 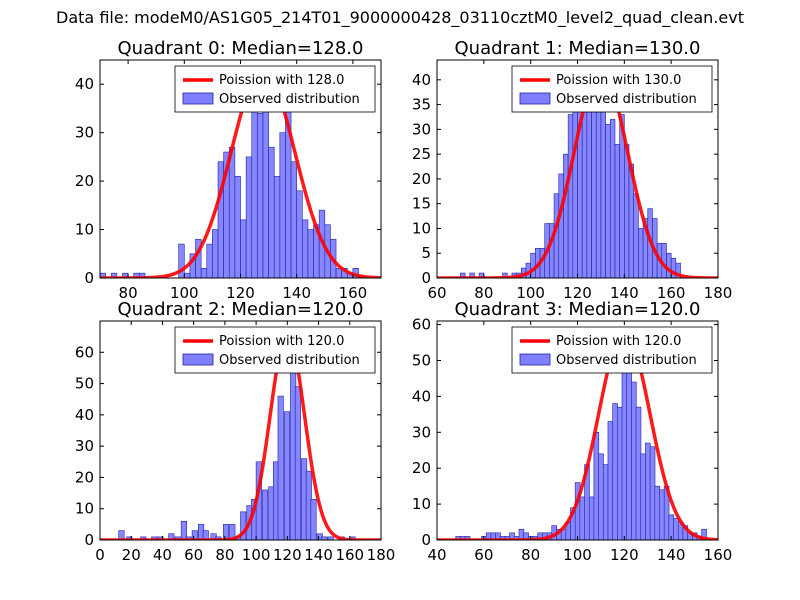 I want to click on y-tick-label: 5, so click(x=426, y=253).